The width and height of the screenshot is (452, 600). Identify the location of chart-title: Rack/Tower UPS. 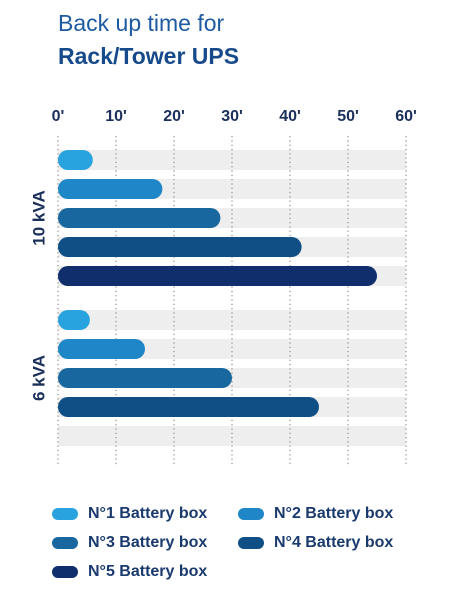
(148, 56).